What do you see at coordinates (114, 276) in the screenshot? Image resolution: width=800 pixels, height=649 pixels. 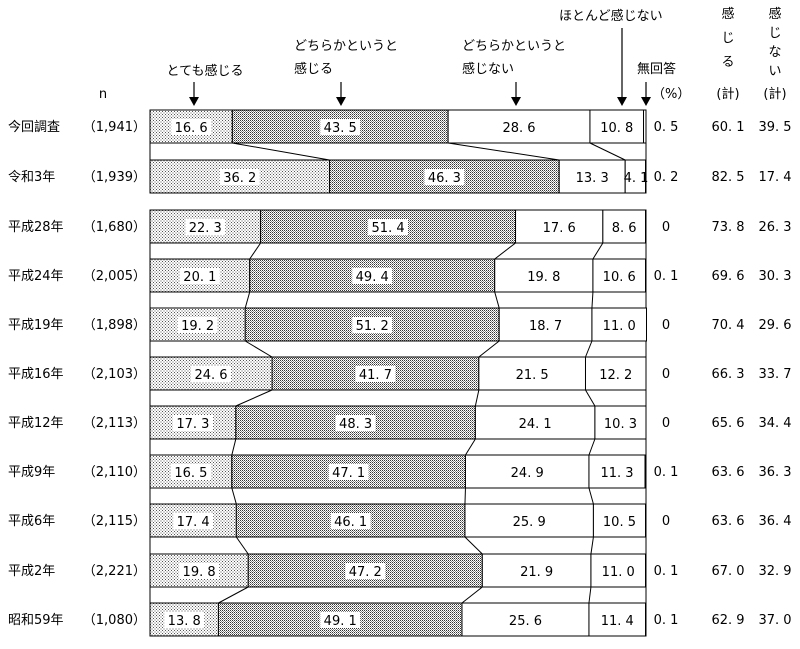 I see `sample-size-label: （2,005）` at bounding box center [114, 276].